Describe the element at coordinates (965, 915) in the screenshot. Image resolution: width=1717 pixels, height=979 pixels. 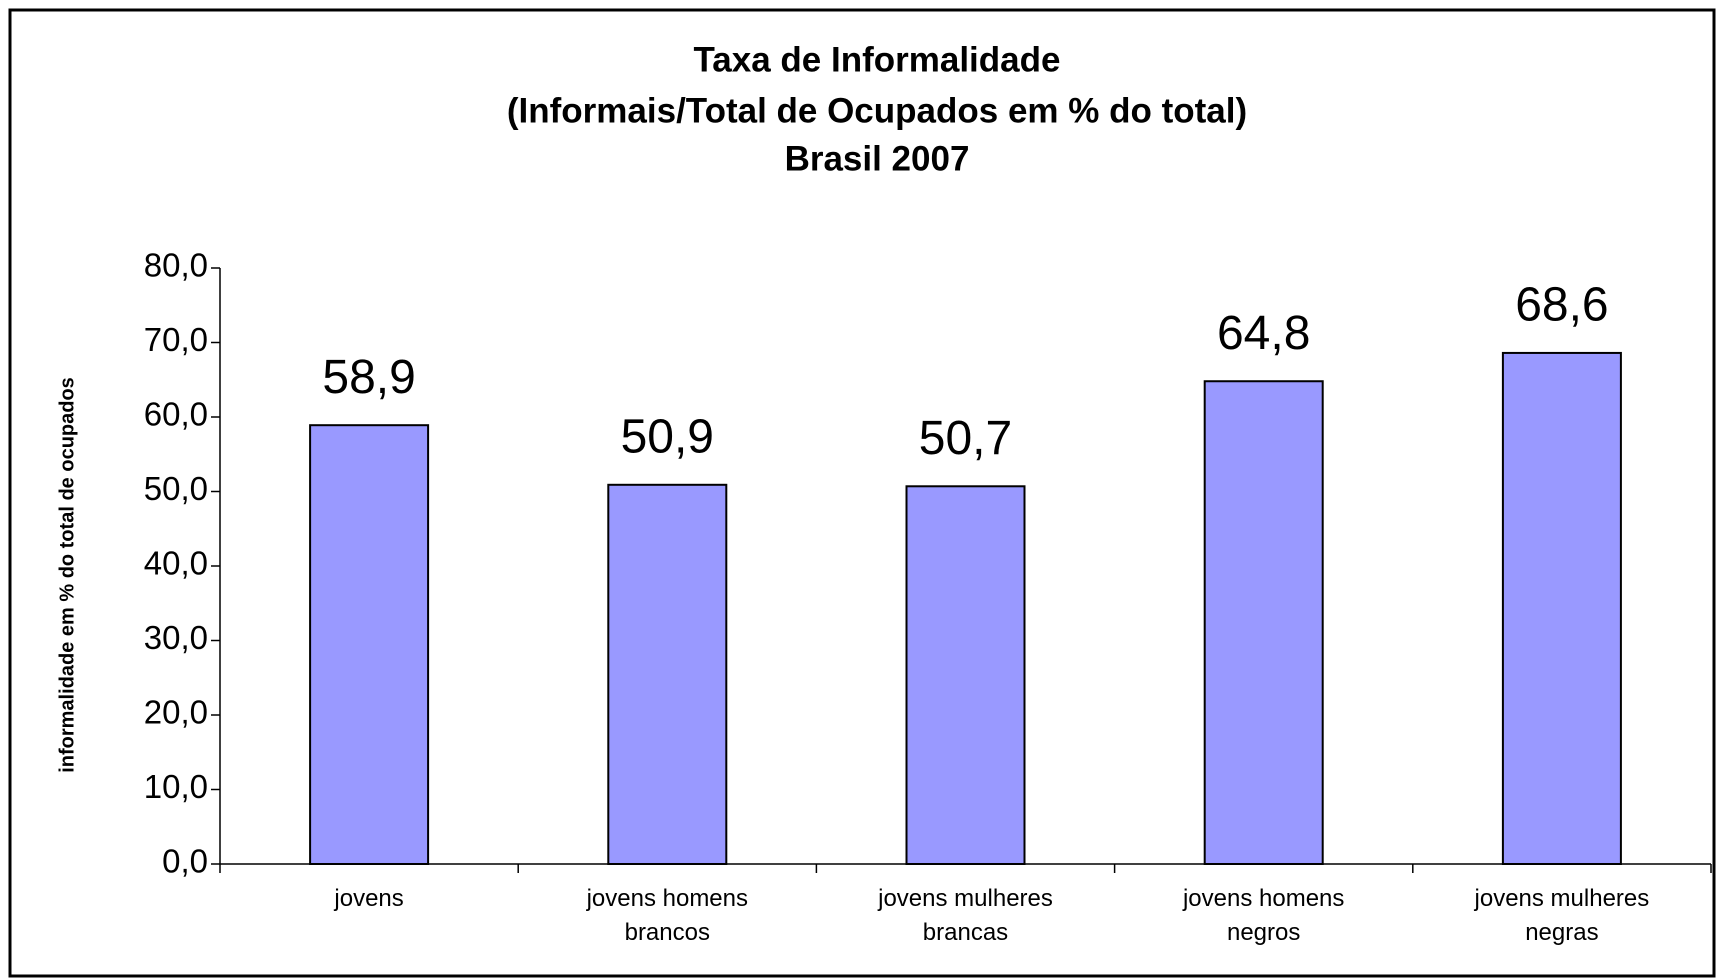
I see `x-tick-label: jovens mulheres brancas` at that location.